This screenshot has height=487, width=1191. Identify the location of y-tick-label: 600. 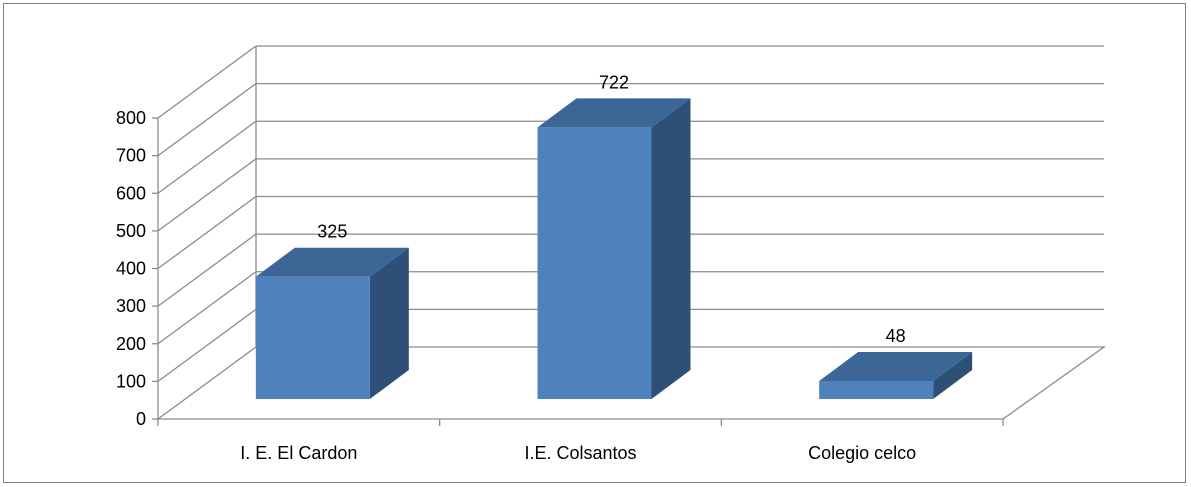
(131, 193).